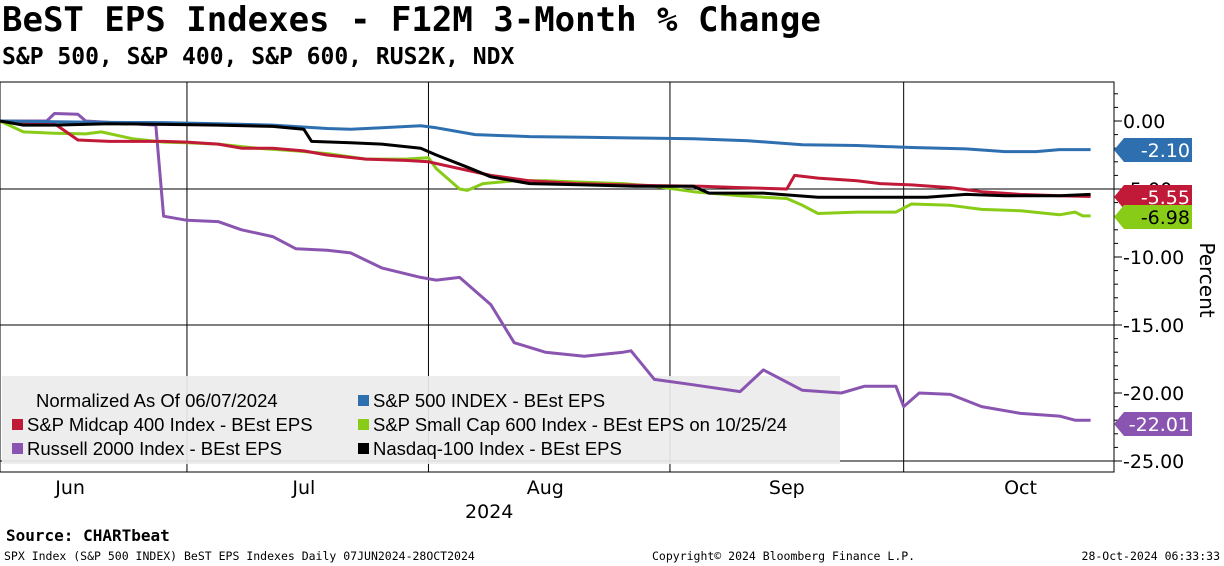  I want to click on legend-entry-label: Nasdaq-100 Index - BEst EPS, so click(497, 448).